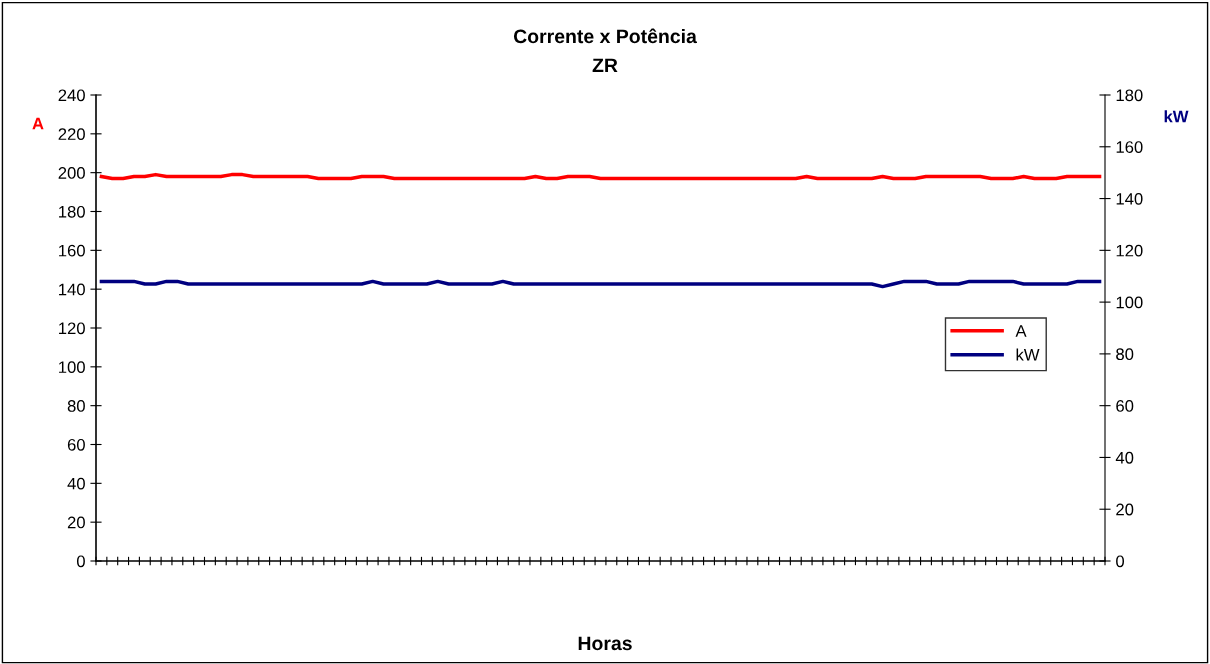  Describe the element at coordinates (80, 561) in the screenshot. I see `y-tick-label: 0` at that location.